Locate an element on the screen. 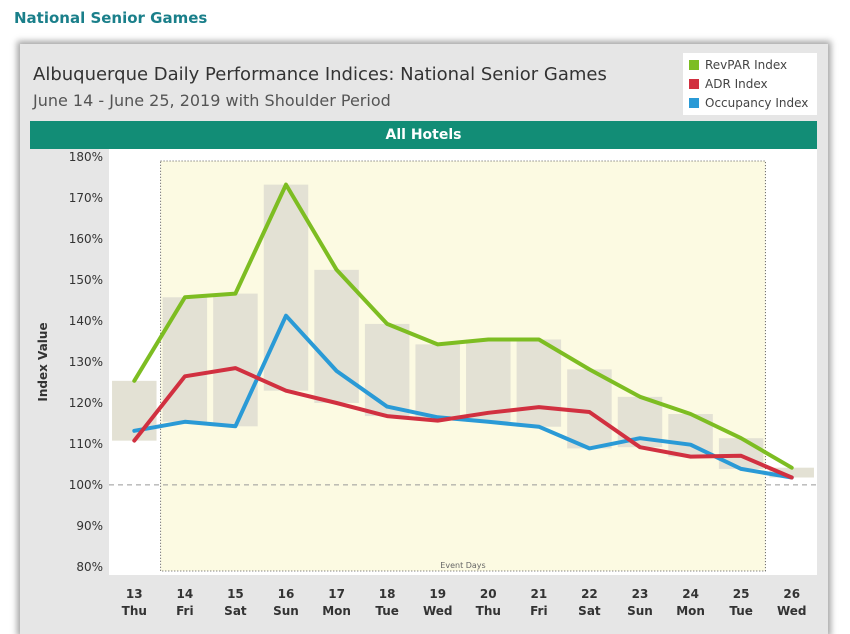 The image size is (850, 634). legend: RevPAR Index ADR Index Occupancy Index is located at coordinates (750, 84).